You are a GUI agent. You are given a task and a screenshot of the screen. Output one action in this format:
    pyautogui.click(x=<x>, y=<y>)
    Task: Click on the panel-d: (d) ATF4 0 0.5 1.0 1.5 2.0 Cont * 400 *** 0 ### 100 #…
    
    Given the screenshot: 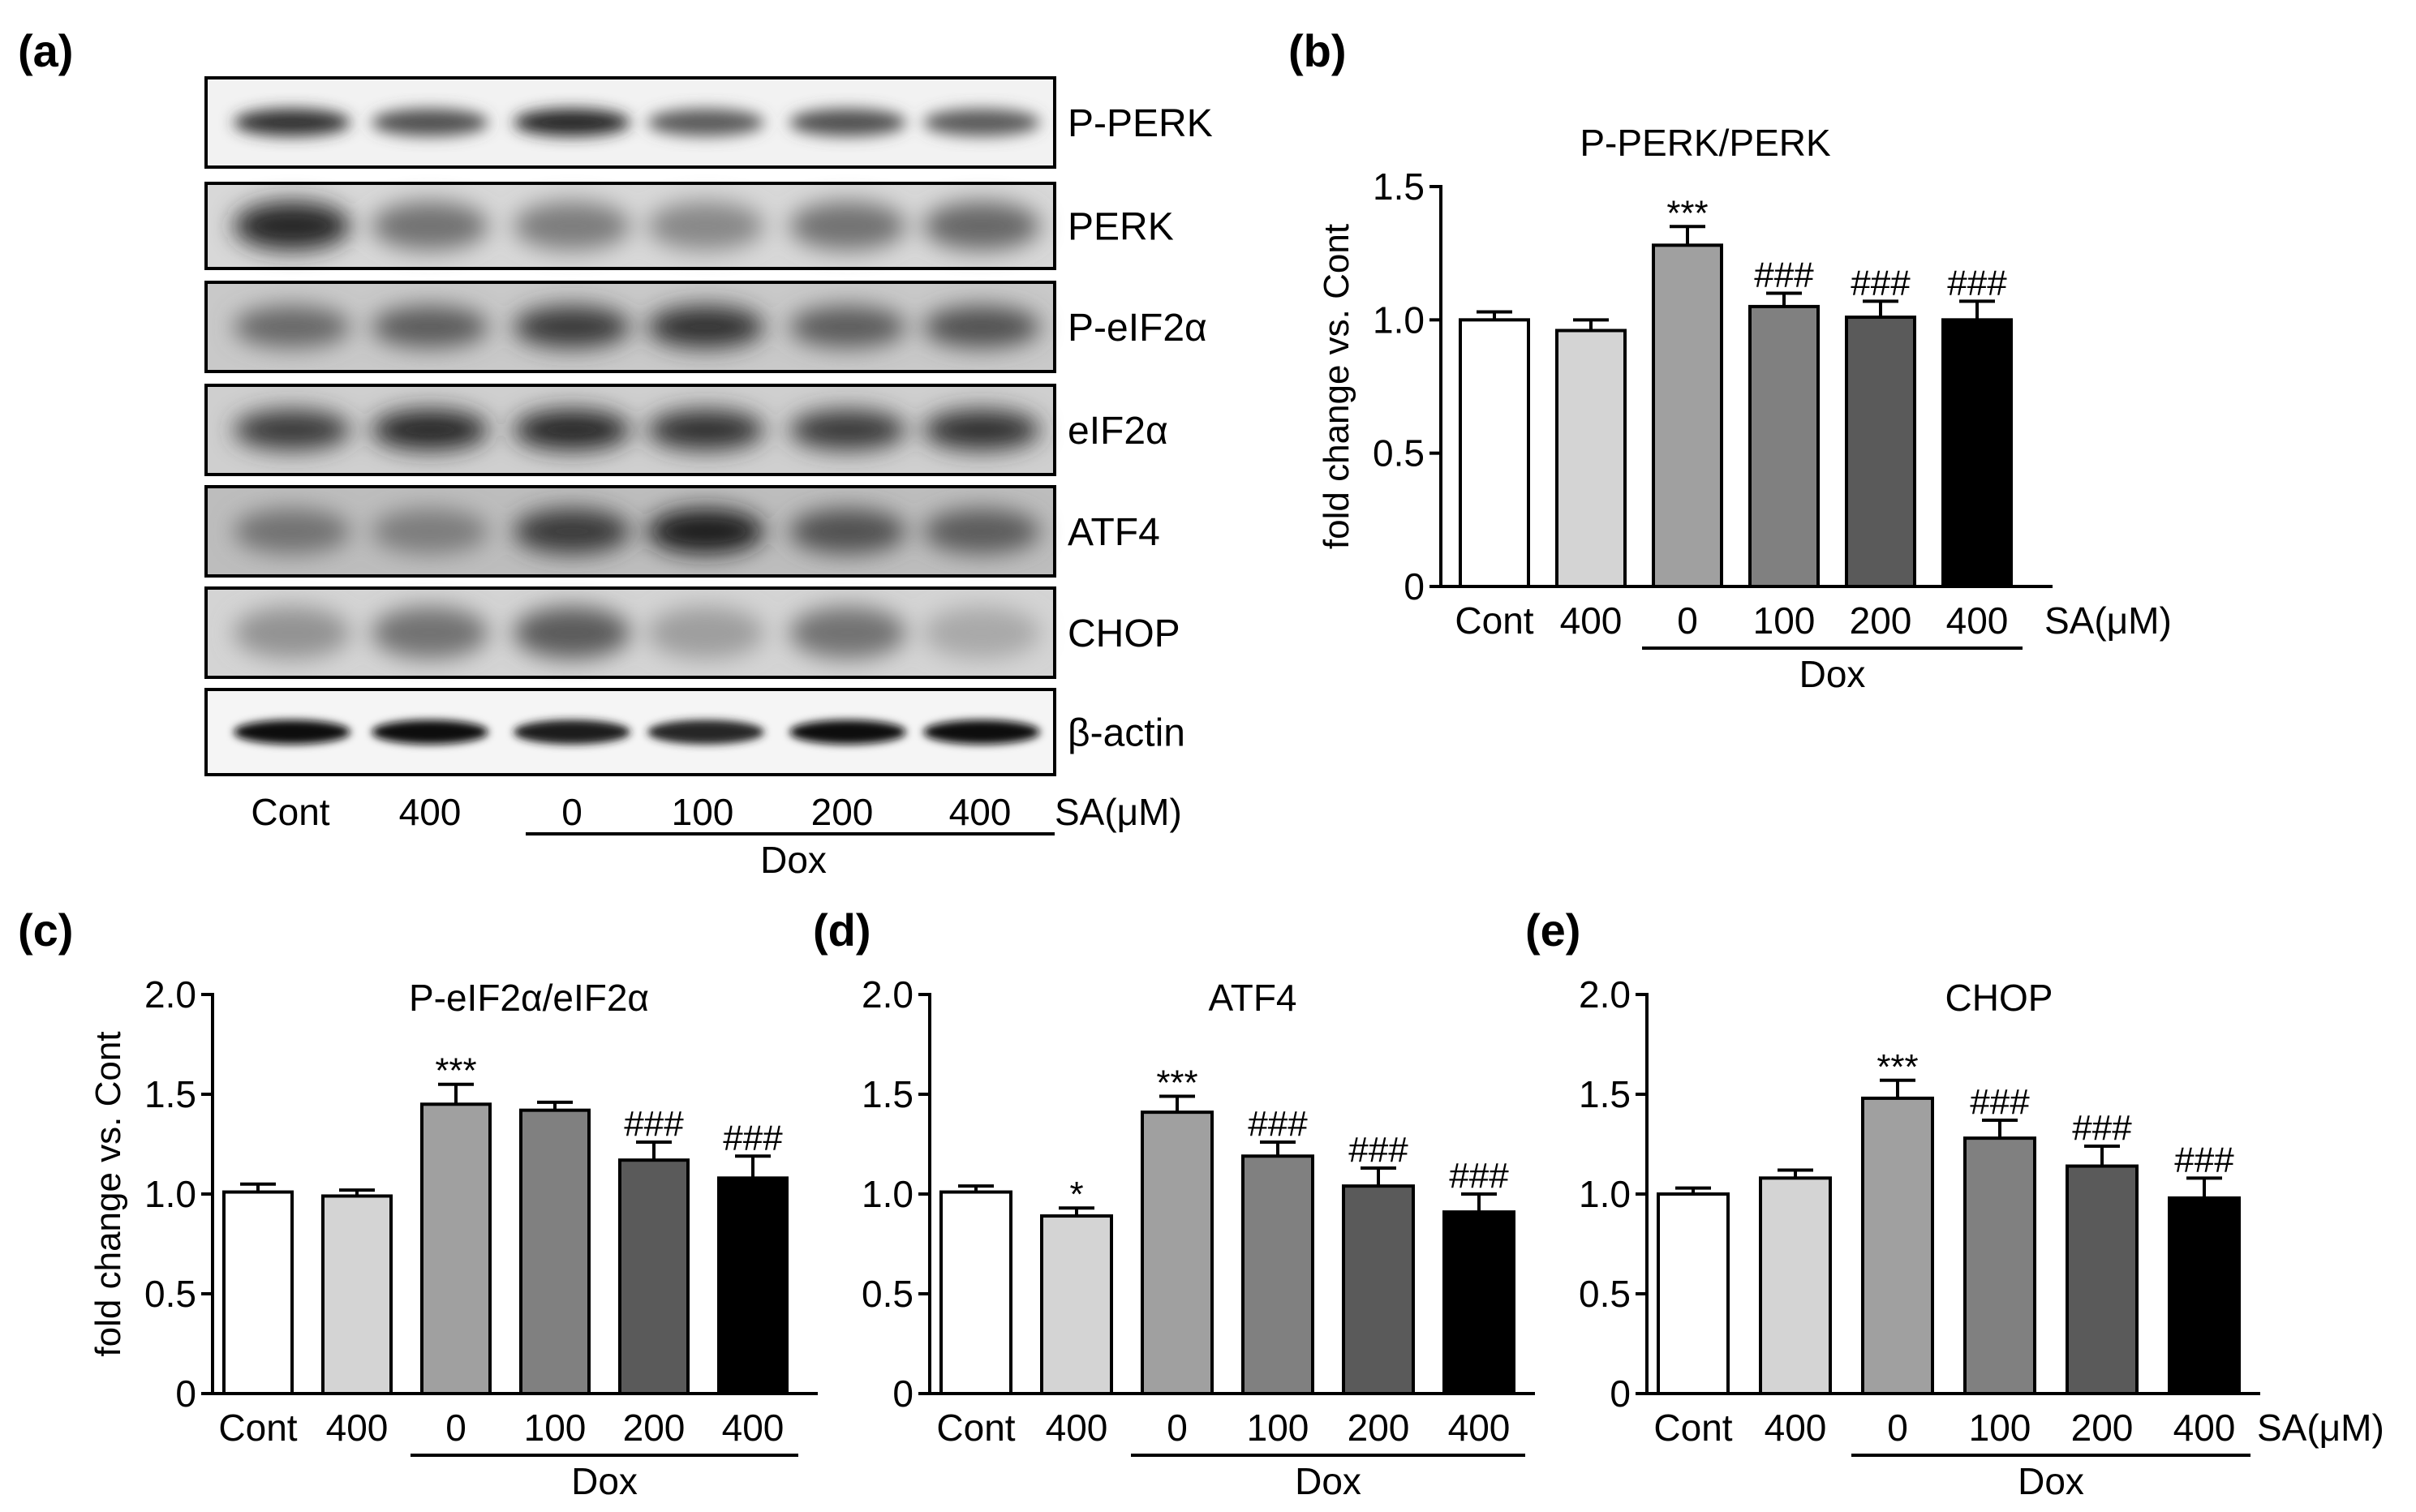 What is the action you would take?
    pyautogui.click(x=1174, y=1203)
    